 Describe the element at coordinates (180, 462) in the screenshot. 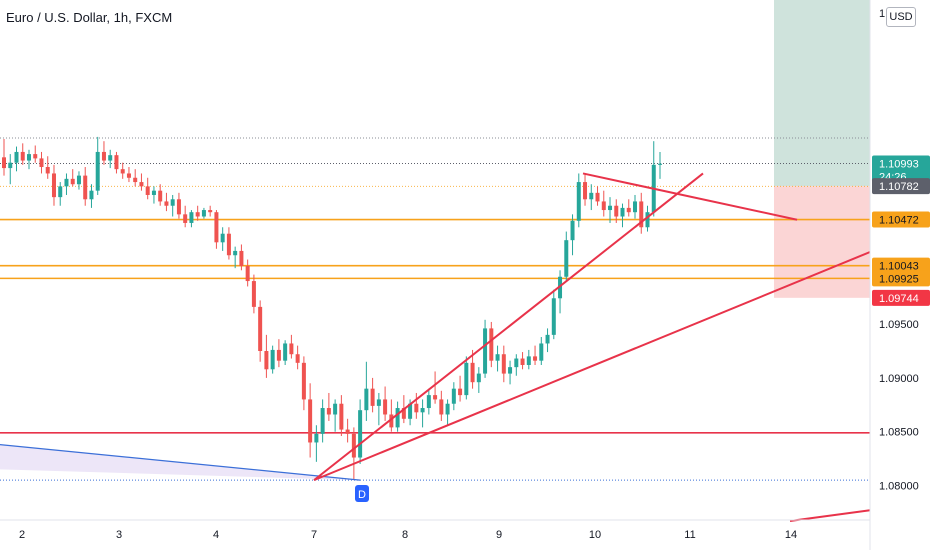

I see `blue-trendline` at that location.